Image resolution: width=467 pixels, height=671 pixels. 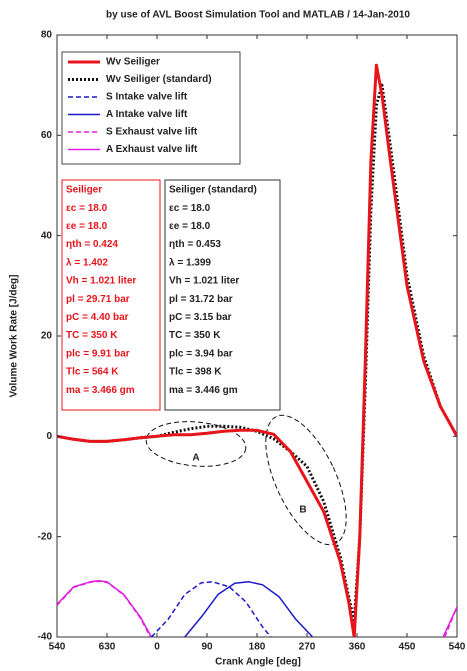 What do you see at coordinates (47, 336) in the screenshot?
I see `y-tick-label: 20` at bounding box center [47, 336].